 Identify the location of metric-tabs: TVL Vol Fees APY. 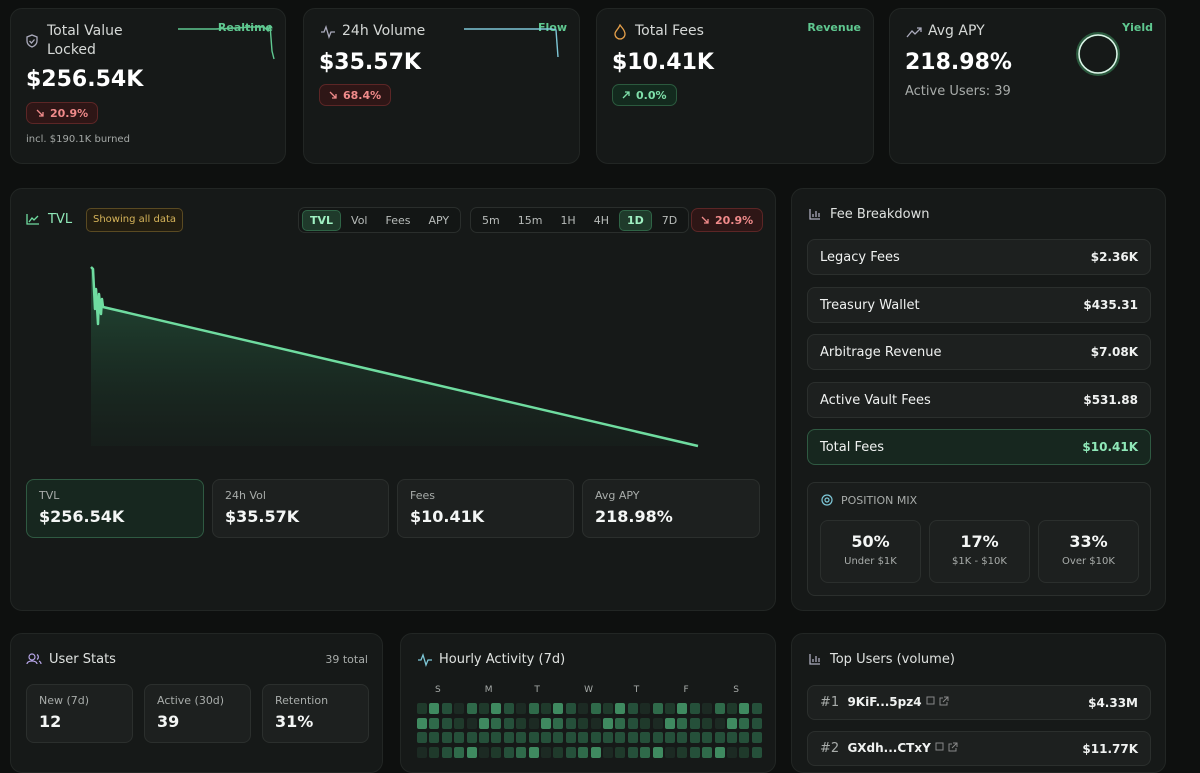
(380, 220).